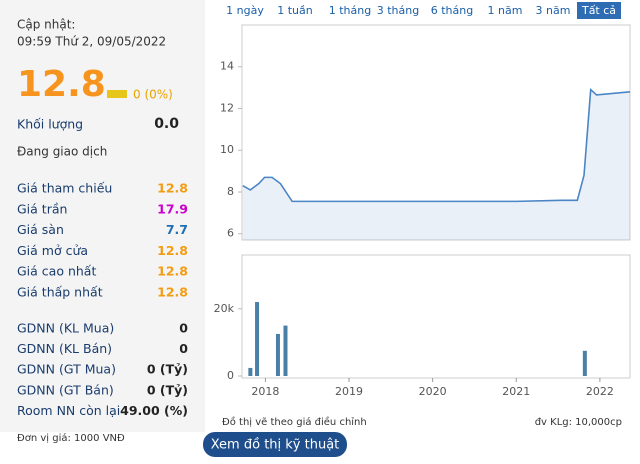  What do you see at coordinates (46, 25) in the screenshot?
I see `update-label: Cập nhật:` at bounding box center [46, 25].